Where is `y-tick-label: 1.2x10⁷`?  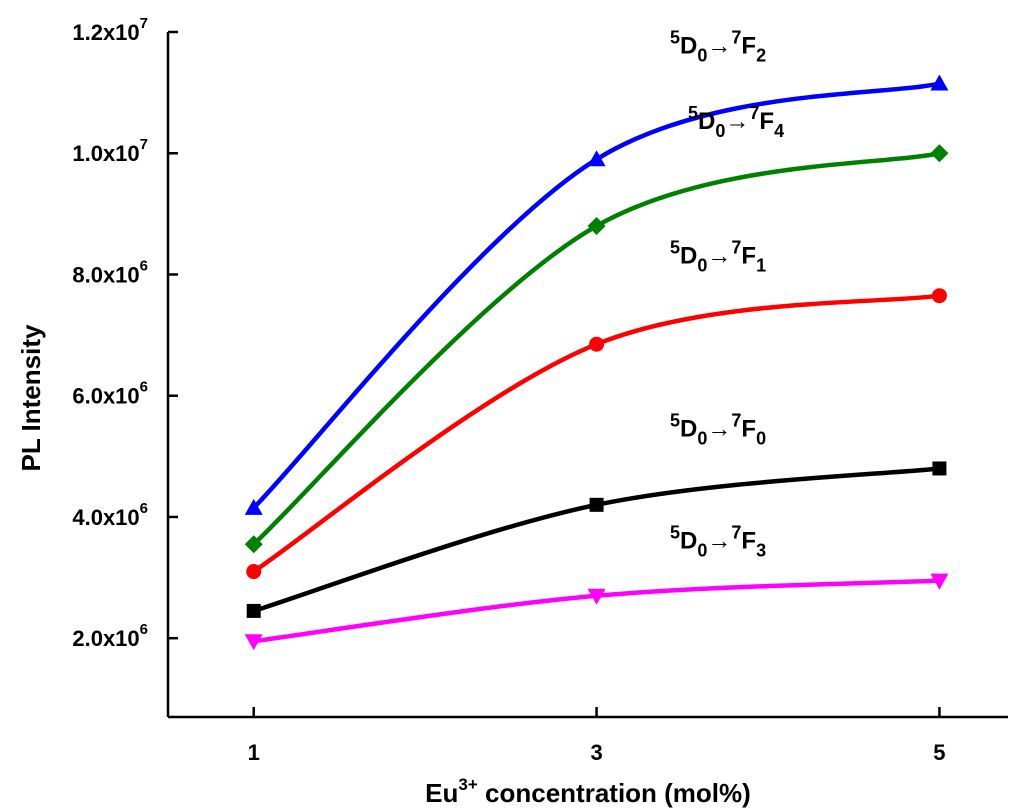 y-tick-label: 1.2x10⁷ is located at coordinates (110, 30).